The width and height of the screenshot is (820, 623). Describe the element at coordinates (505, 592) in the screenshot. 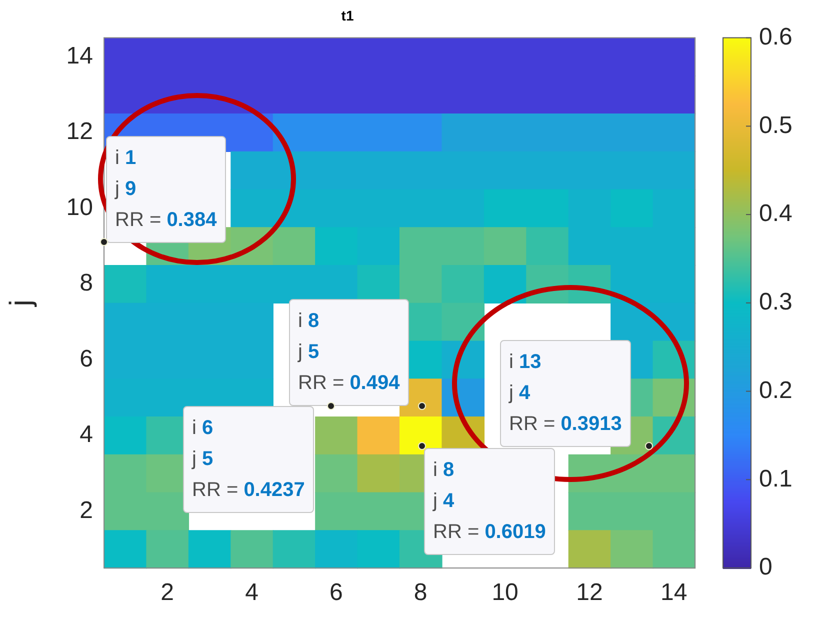

I see `x-tick-label: 10` at that location.